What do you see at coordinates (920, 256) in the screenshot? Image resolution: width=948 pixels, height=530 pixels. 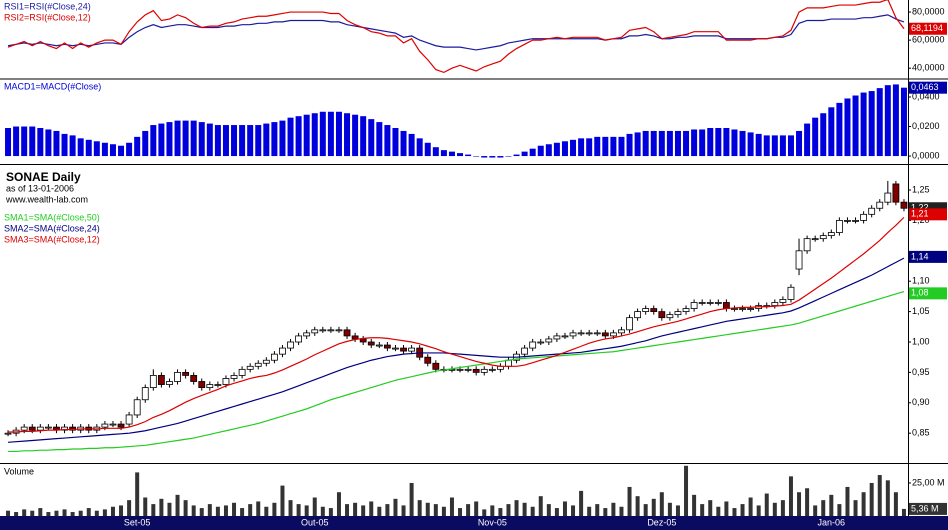 I see `value-box-label: 1,14` at bounding box center [920, 256].